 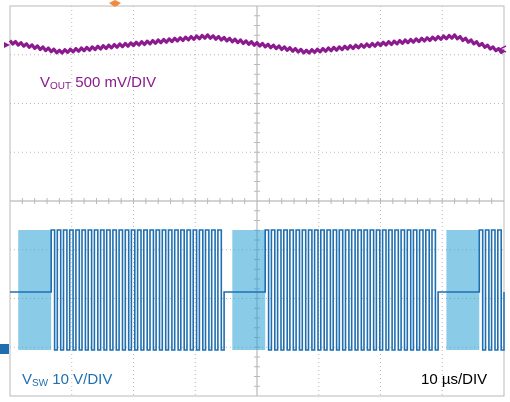 I want to click on vout-series-line, so click(x=256, y=44).